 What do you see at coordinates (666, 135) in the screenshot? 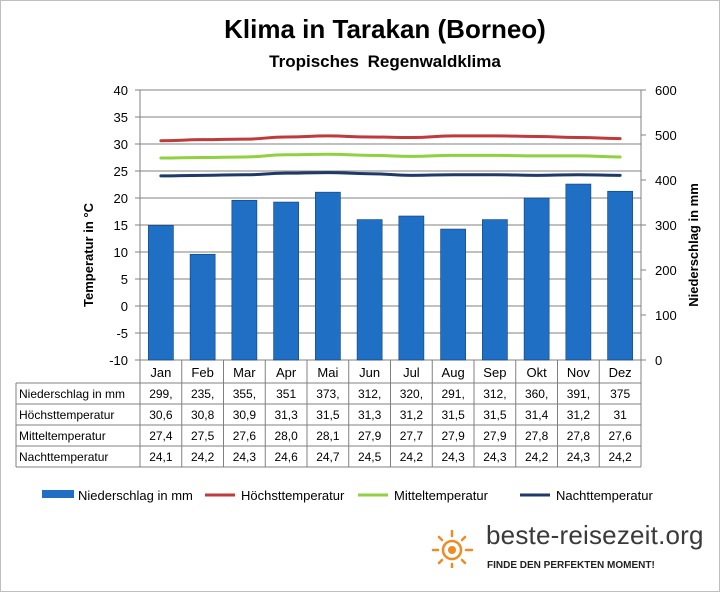
I see `y-right-tick-label: 500` at bounding box center [666, 135].